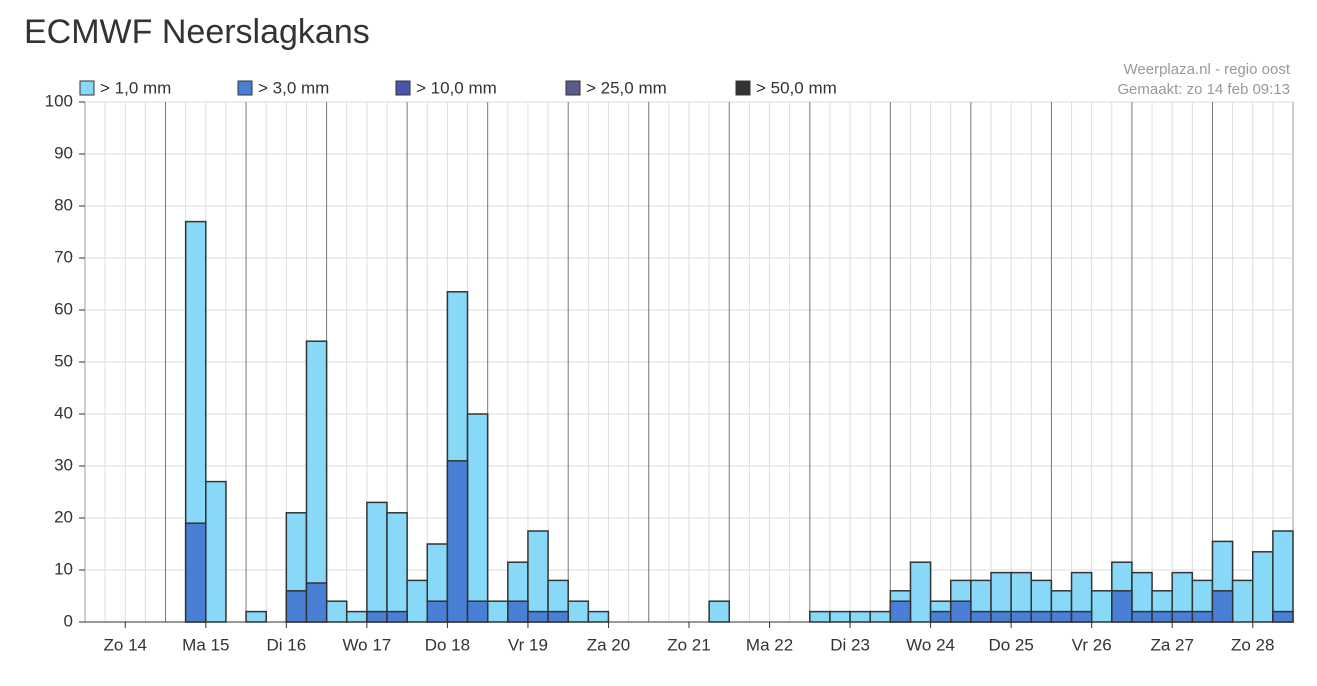  What do you see at coordinates (1171, 644) in the screenshot?
I see `x-tick-label: Za 27` at bounding box center [1171, 644].